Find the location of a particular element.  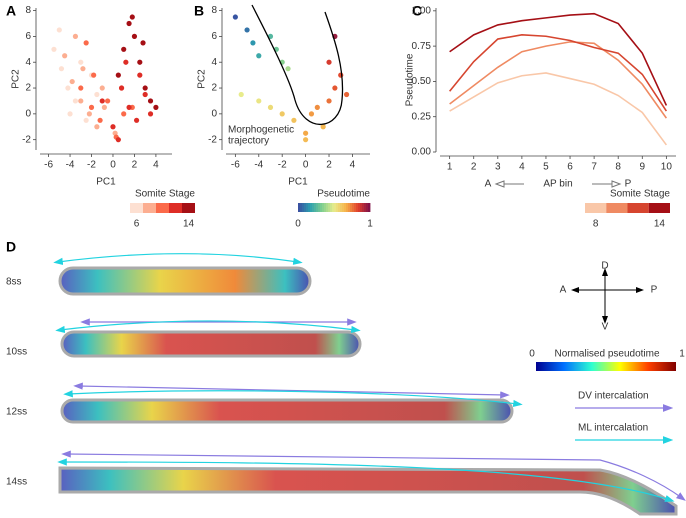

colorbar-title: Pseudotime is located at coordinates (343, 194).